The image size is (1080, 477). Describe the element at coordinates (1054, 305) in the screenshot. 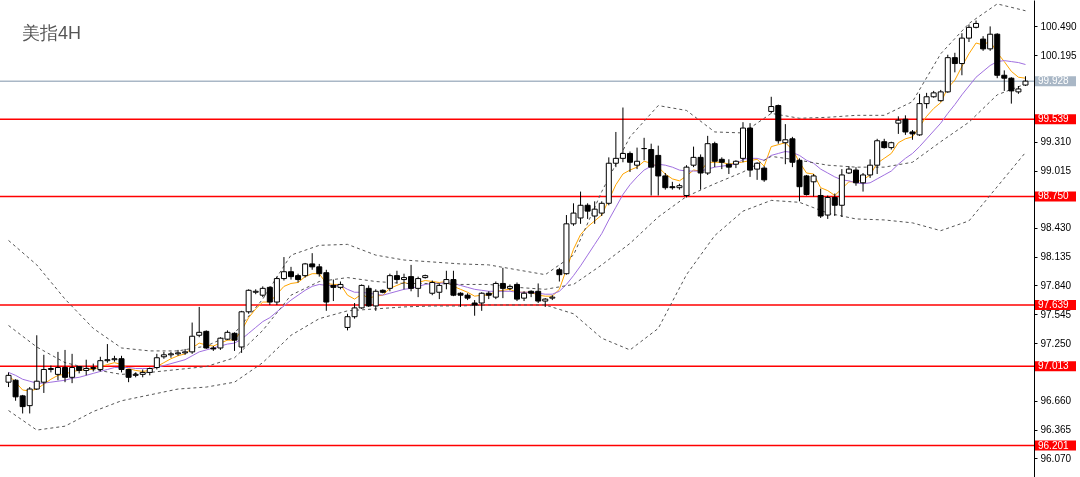

I see `ref-line-label: 97.639` at that location.